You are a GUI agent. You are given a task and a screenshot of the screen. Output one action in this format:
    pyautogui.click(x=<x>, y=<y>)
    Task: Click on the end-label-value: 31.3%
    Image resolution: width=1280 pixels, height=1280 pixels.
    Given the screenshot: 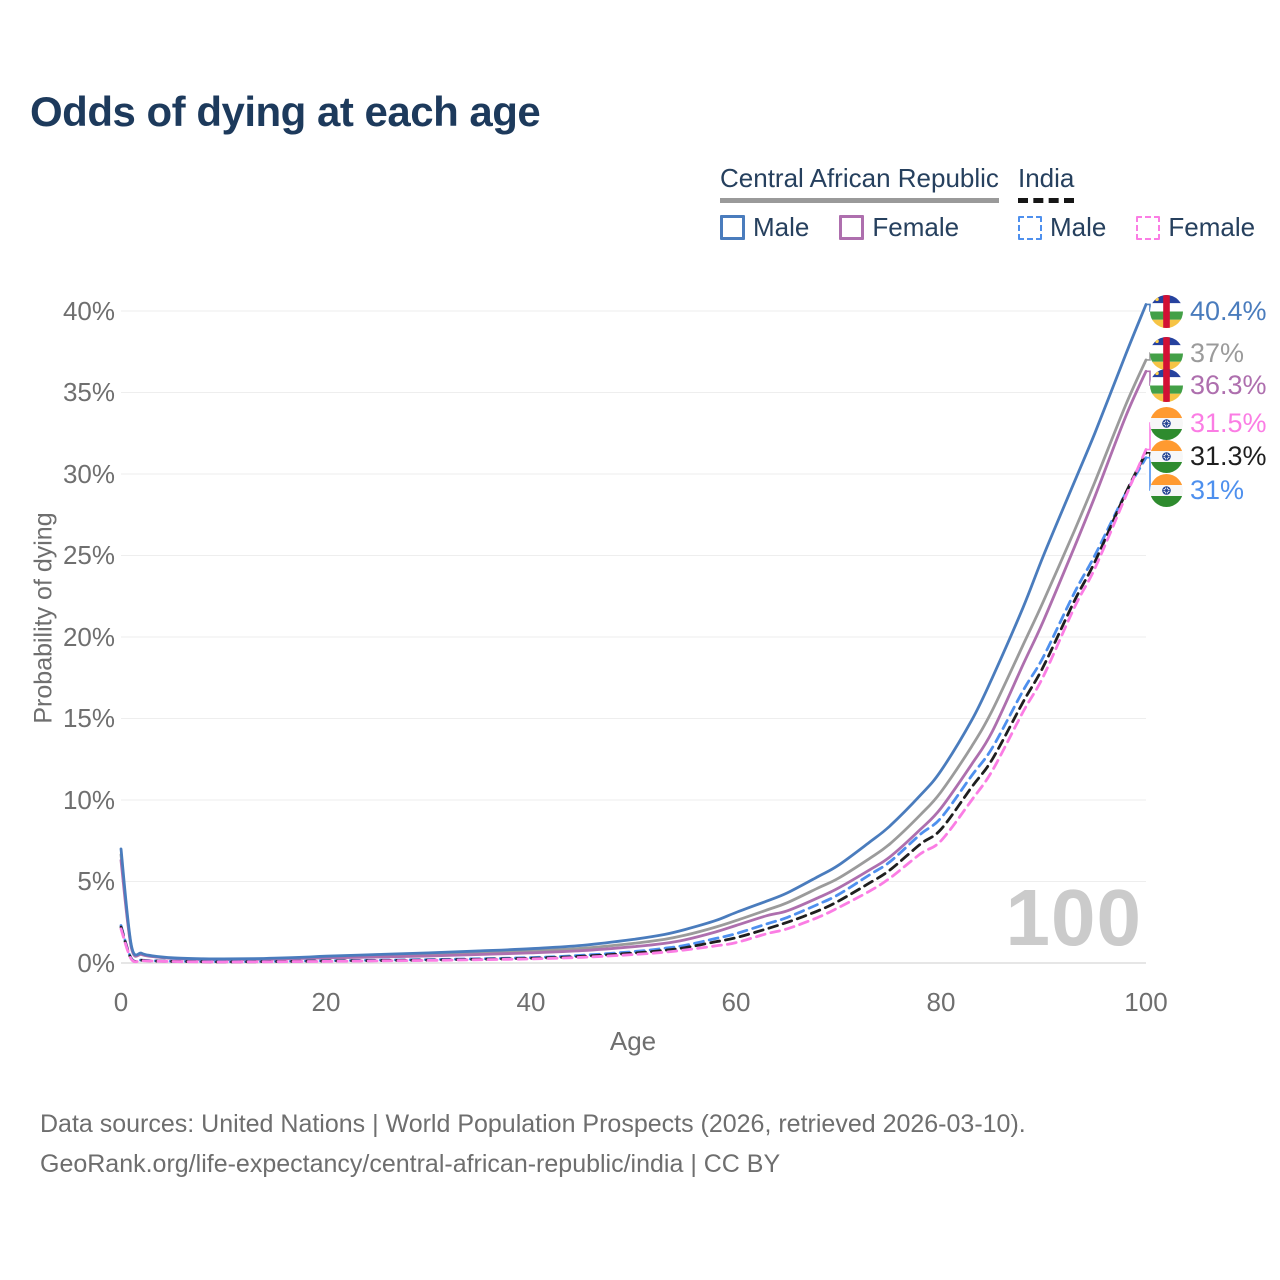 What is the action you would take?
    pyautogui.click(x=1228, y=456)
    